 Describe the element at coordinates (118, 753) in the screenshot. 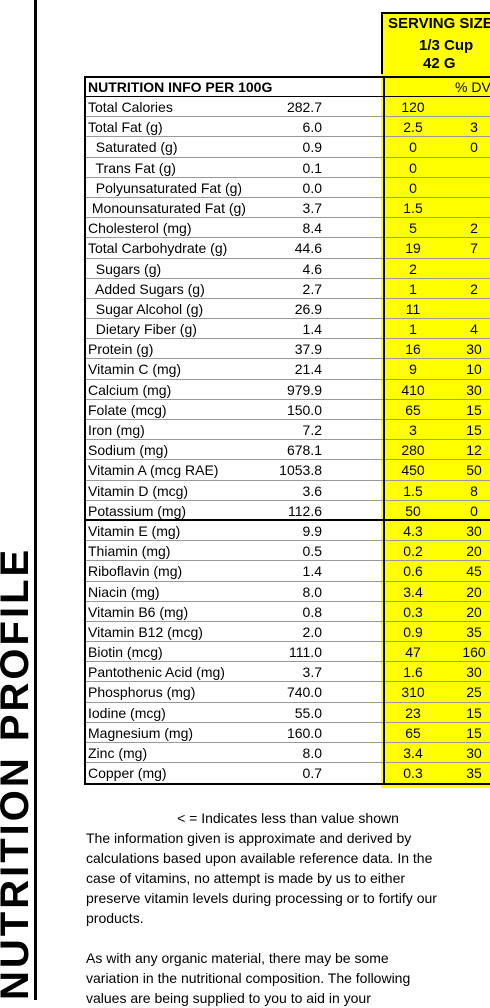

I see `nutrient-name: Zinc (mg)` at that location.